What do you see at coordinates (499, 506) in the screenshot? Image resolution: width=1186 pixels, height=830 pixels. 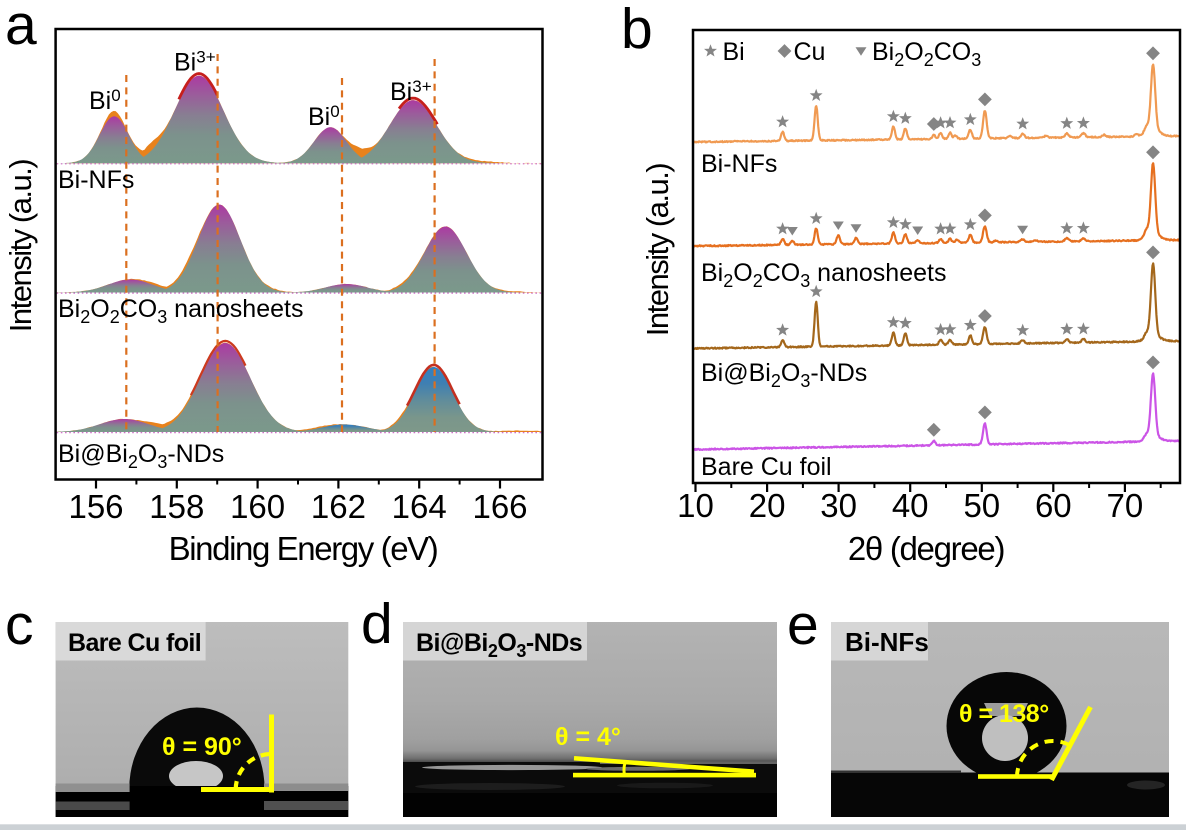 I see `svg-text: 166` at bounding box center [499, 506].